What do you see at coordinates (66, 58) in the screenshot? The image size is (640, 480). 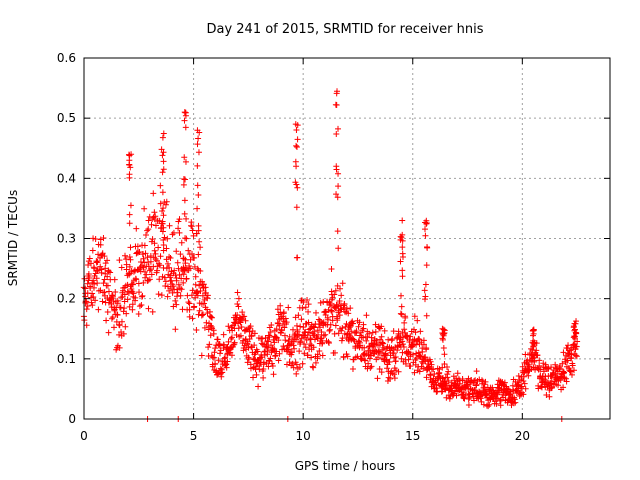 I see `y-tick-label: 0.6` at bounding box center [66, 58].